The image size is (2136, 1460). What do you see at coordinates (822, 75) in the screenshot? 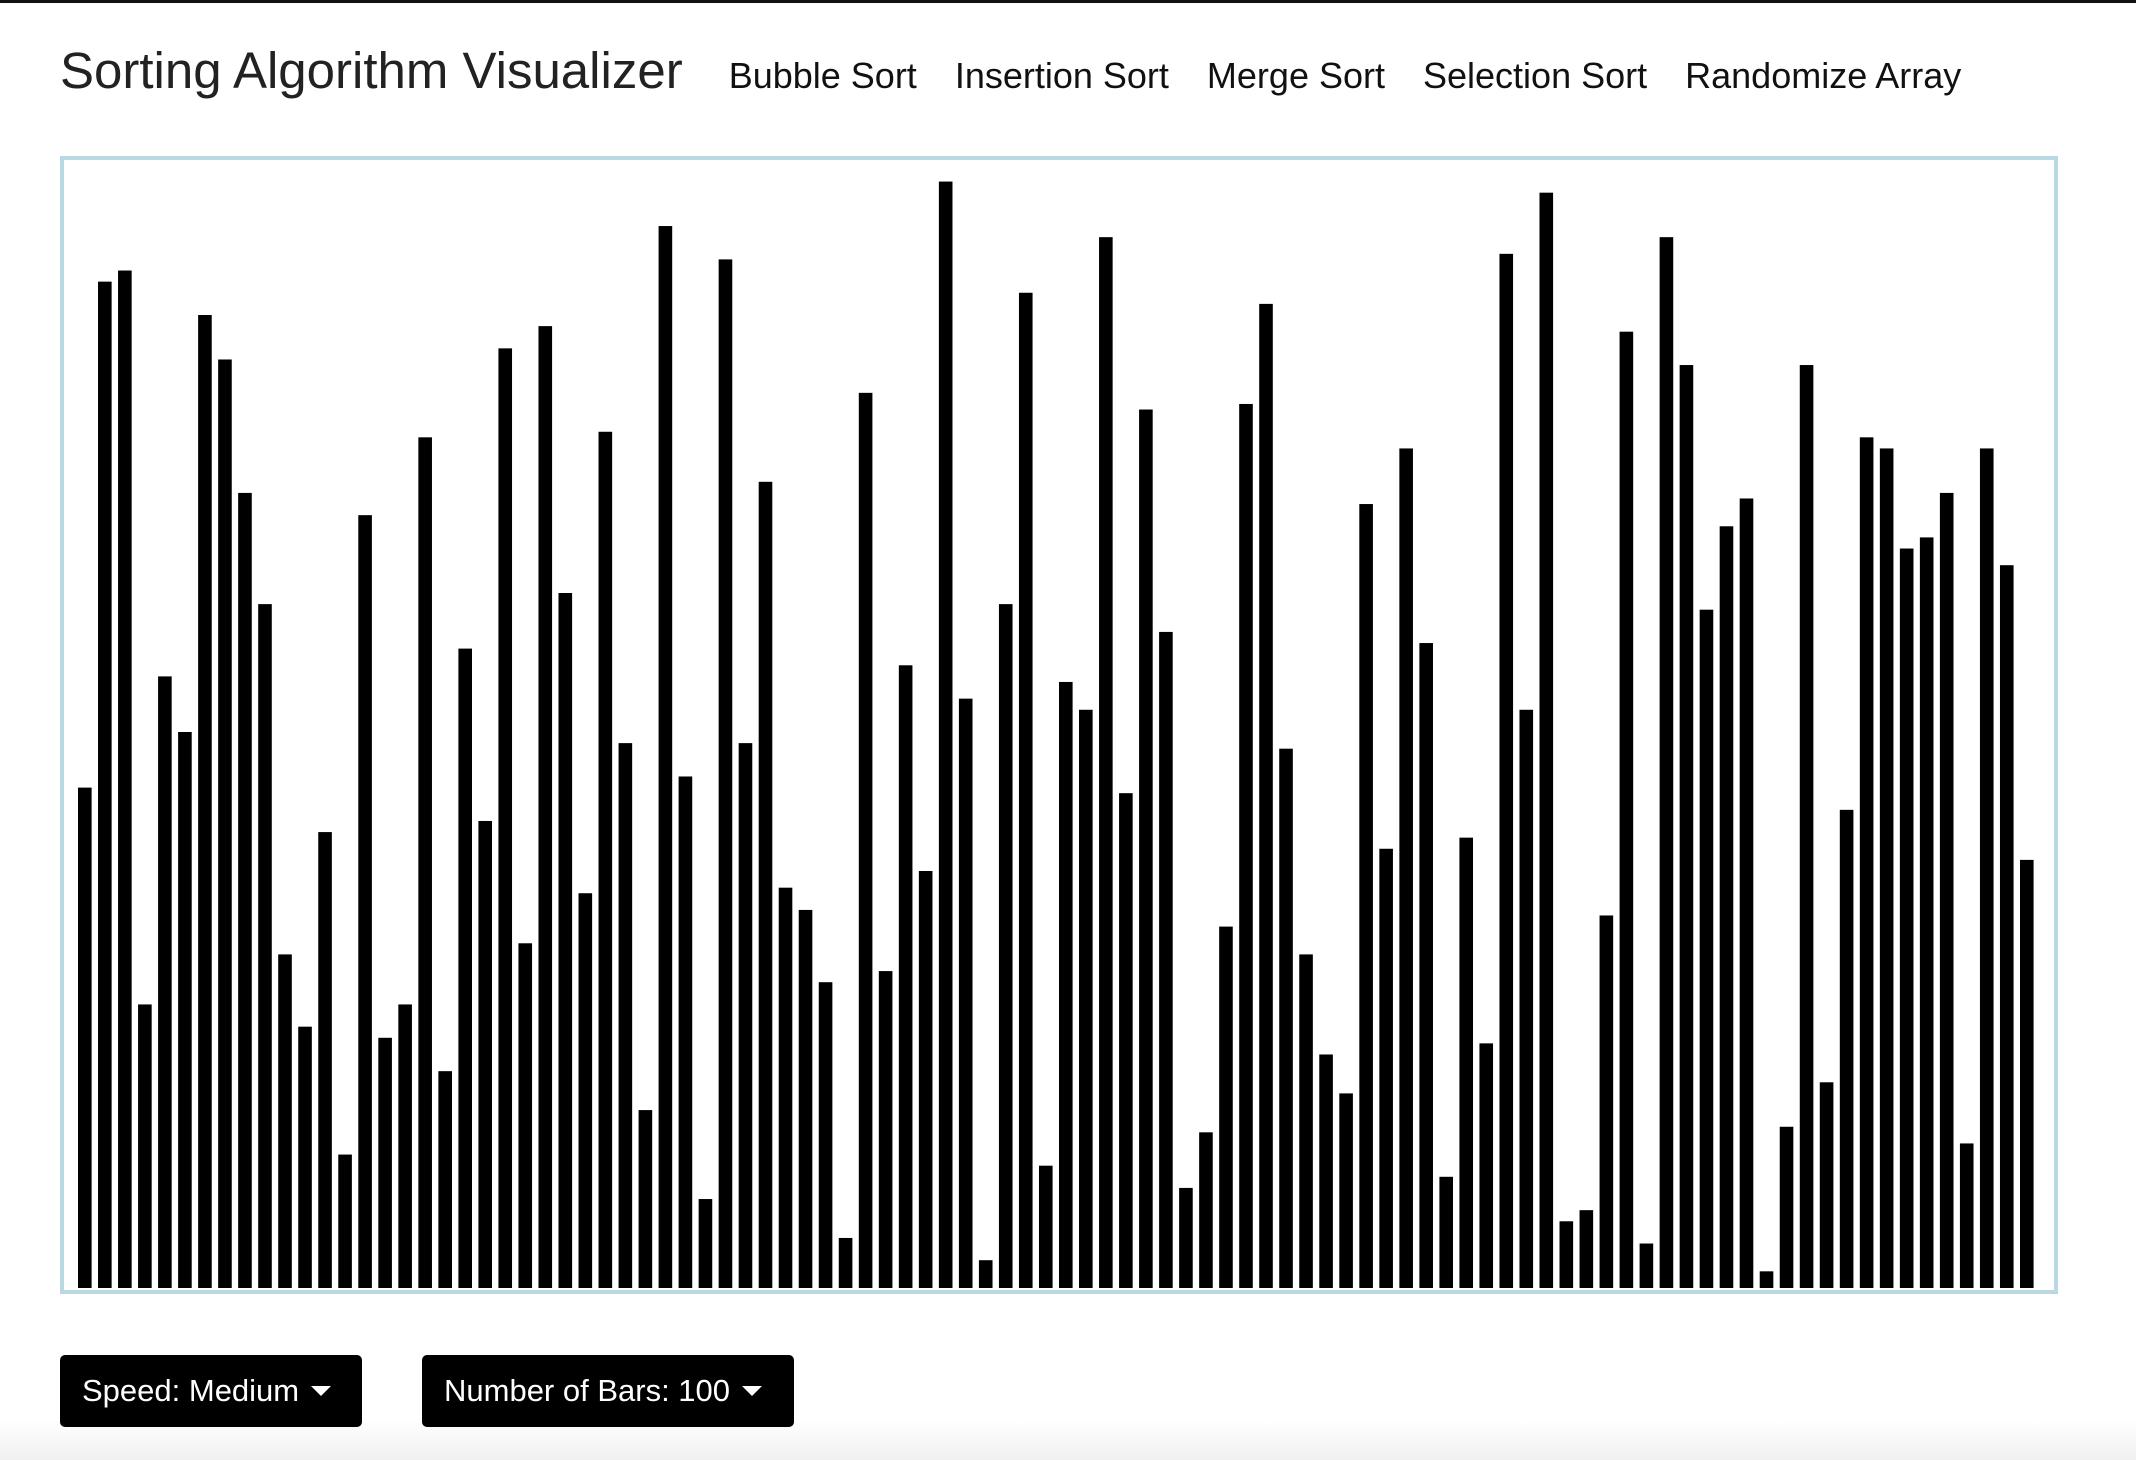
I see `bubble-sort-link: Bubble Sort` at bounding box center [822, 75].